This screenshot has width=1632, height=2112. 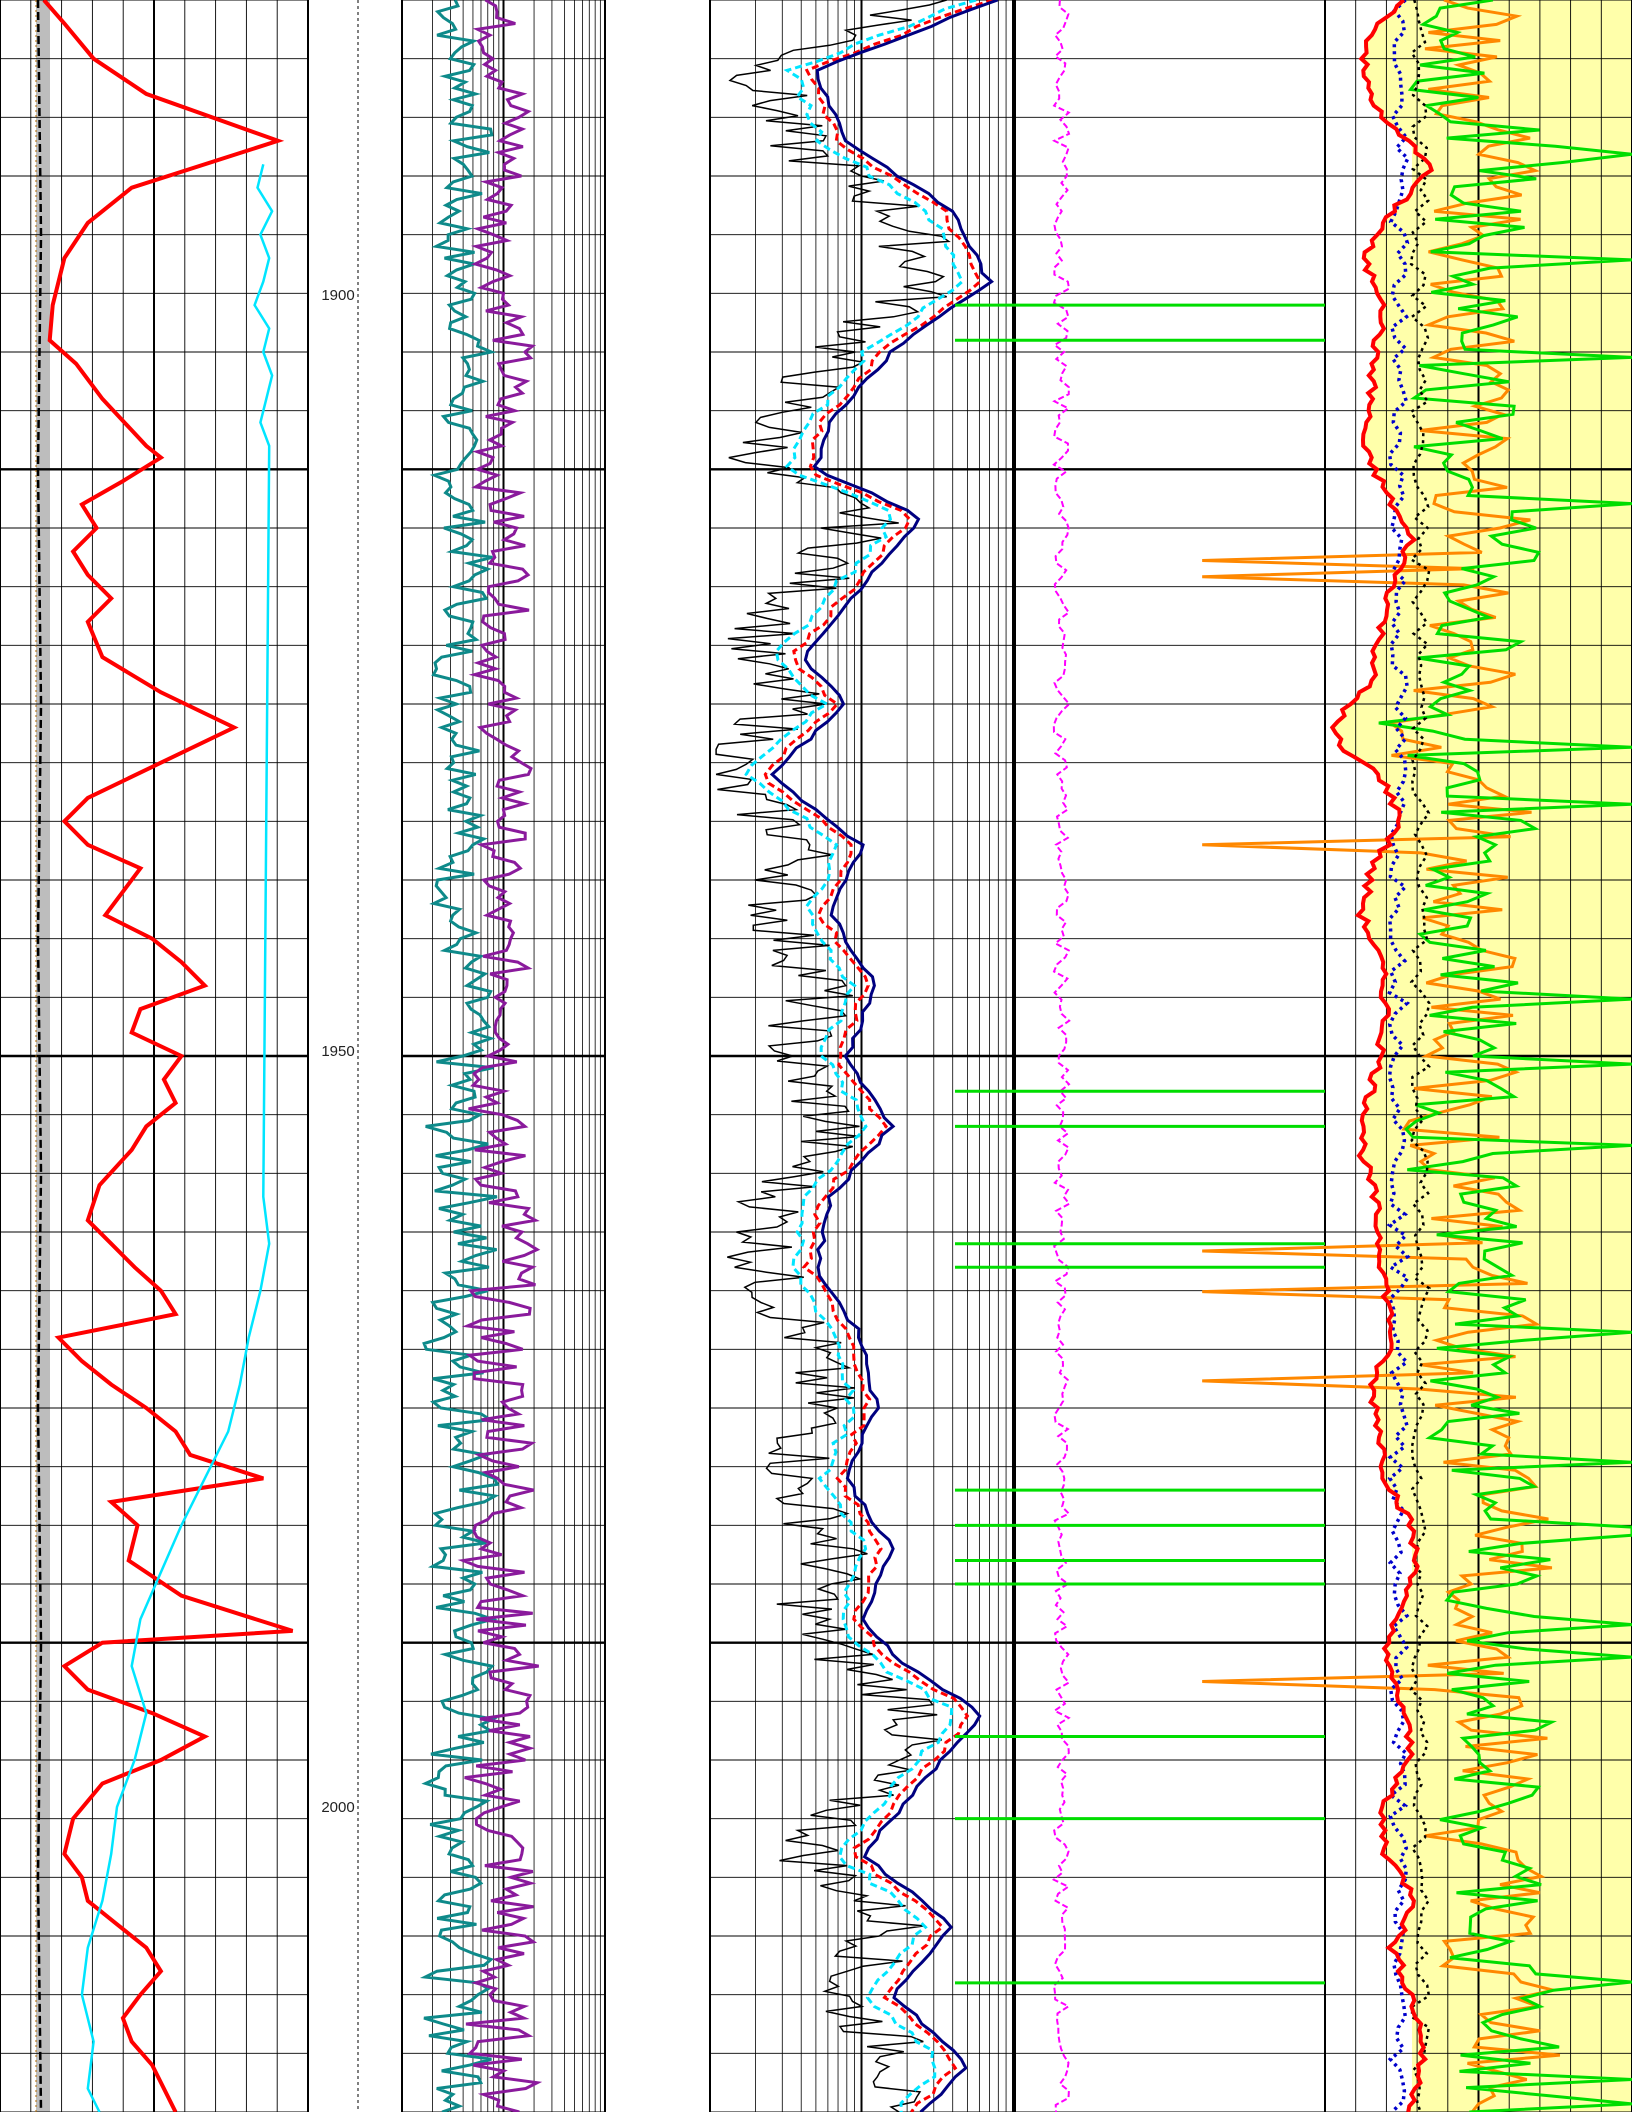 I want to click on track-4-magenta-curve, so click(x=1061, y=1056).